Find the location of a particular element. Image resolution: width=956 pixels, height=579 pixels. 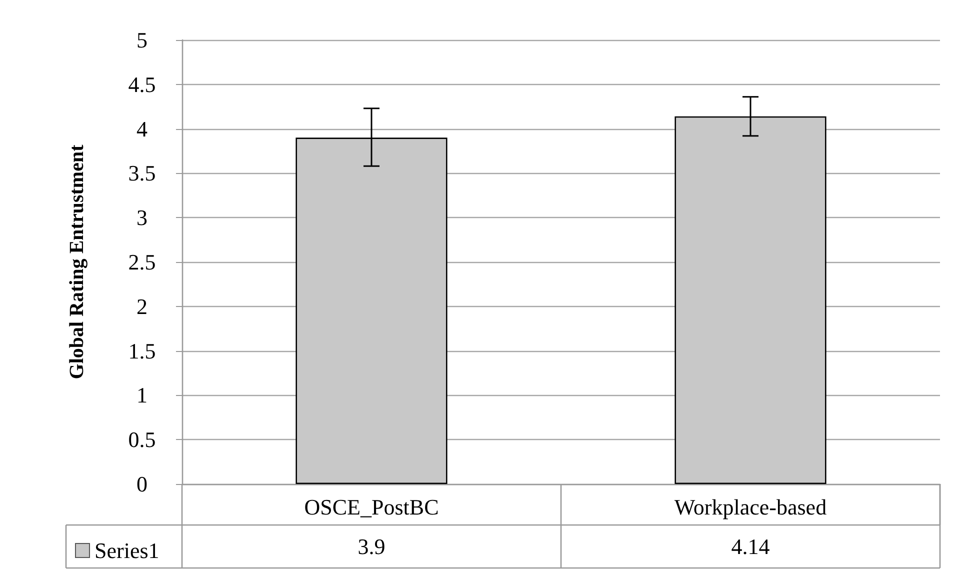

legend-label: Series1 is located at coordinates (127, 550).